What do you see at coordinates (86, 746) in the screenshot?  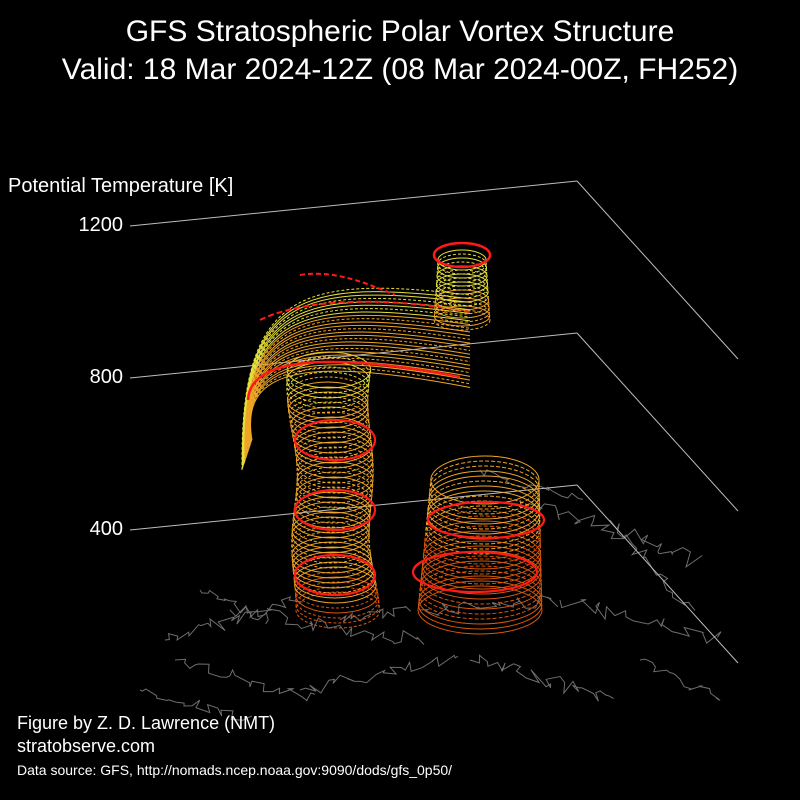 I see `website-credit: stratobserve.com` at bounding box center [86, 746].